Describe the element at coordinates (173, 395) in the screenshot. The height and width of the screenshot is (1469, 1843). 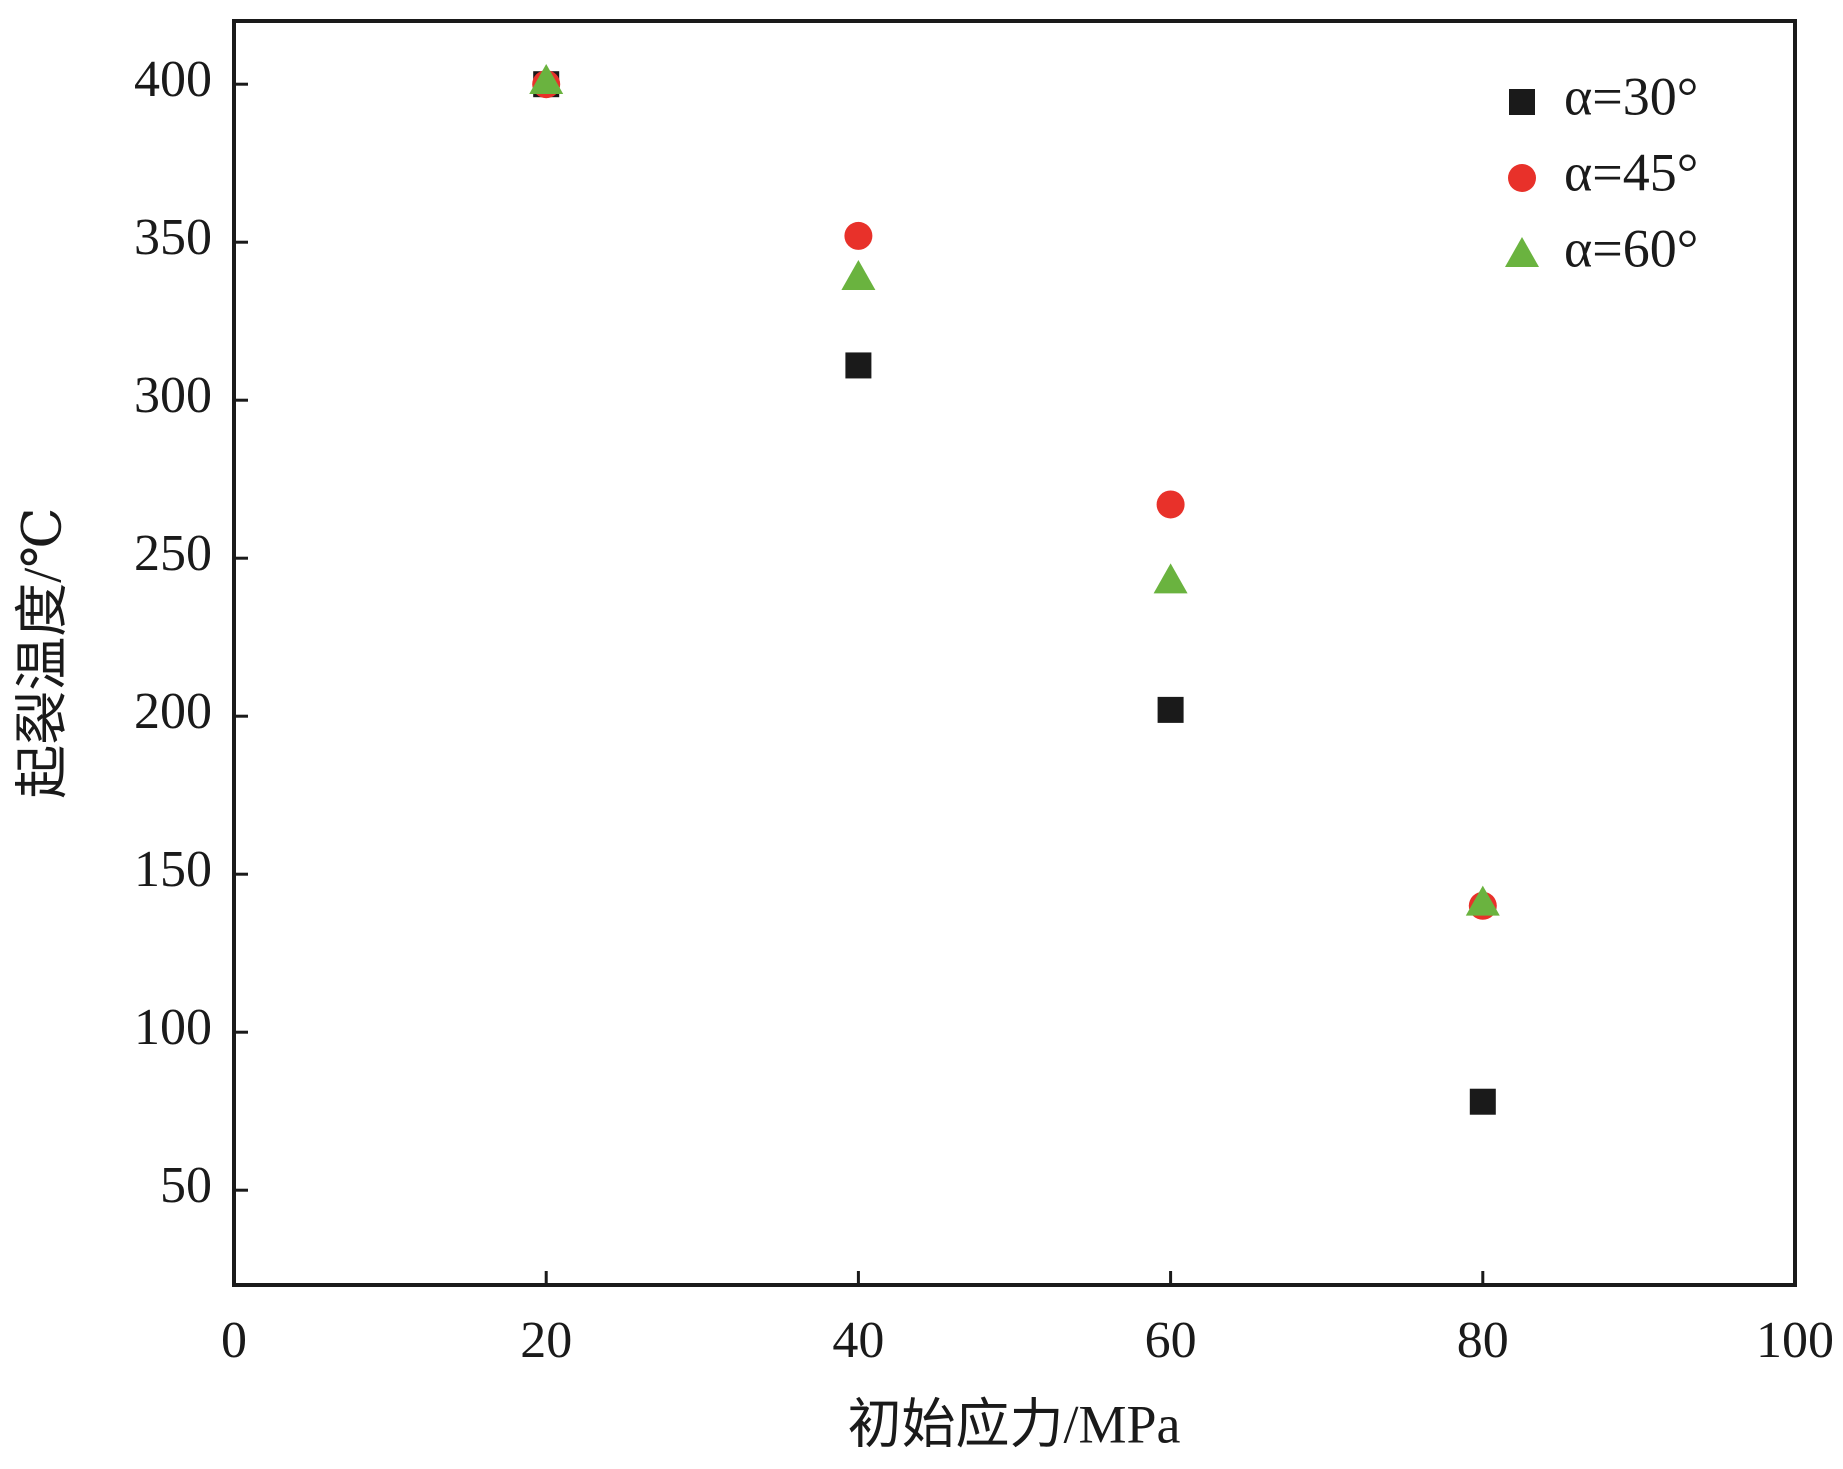
I see `y-tick-label: 300` at that location.